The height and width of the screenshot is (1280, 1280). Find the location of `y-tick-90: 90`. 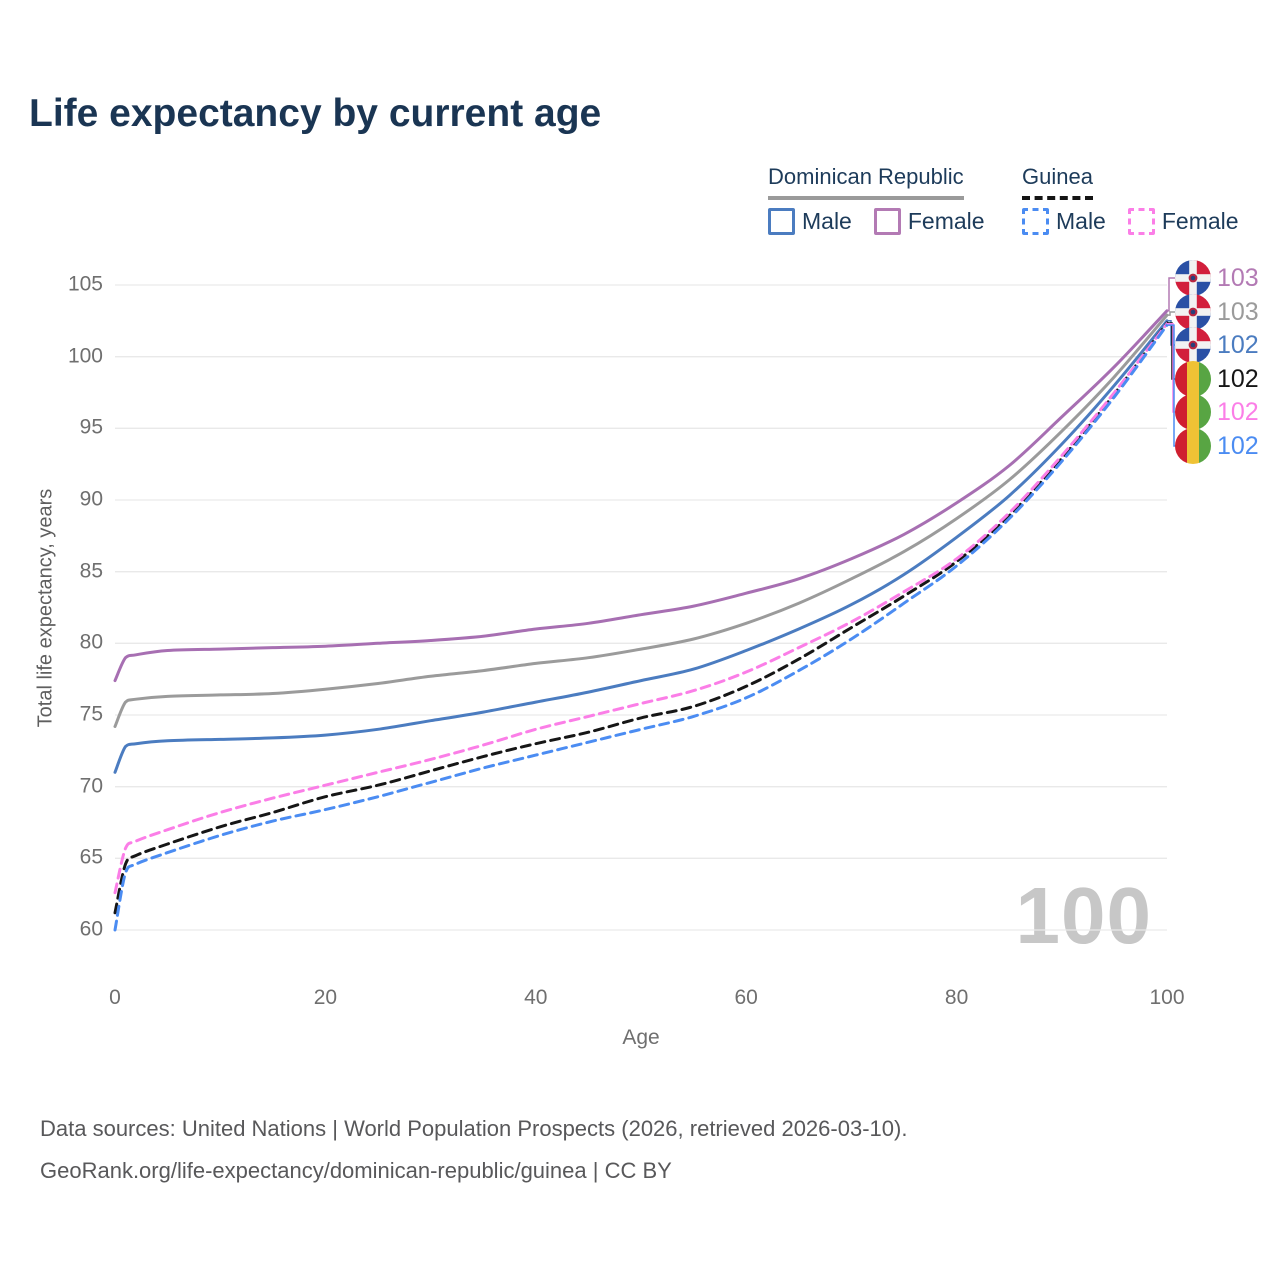

y-tick-90: 90 is located at coordinates (91, 499).